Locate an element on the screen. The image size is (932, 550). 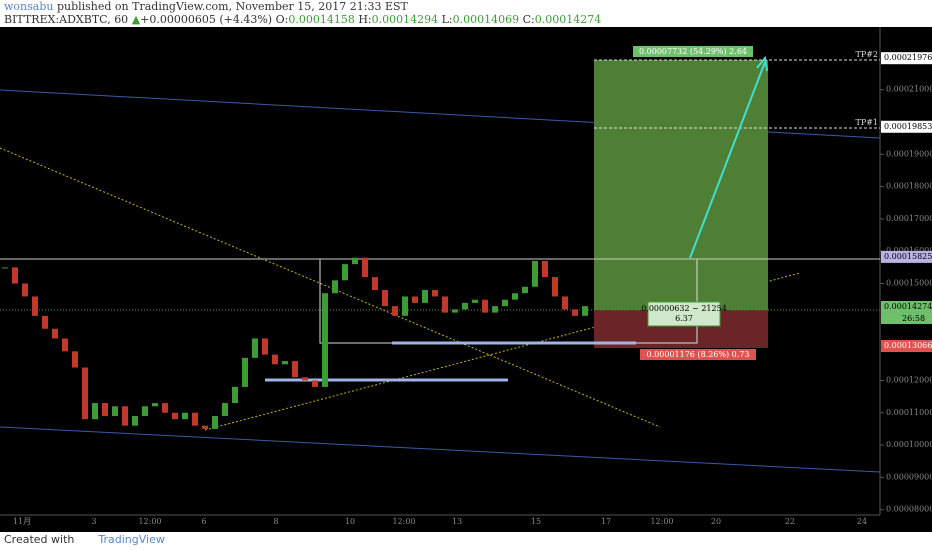
y-tick-label: 0.00019000 is located at coordinates (909, 153).